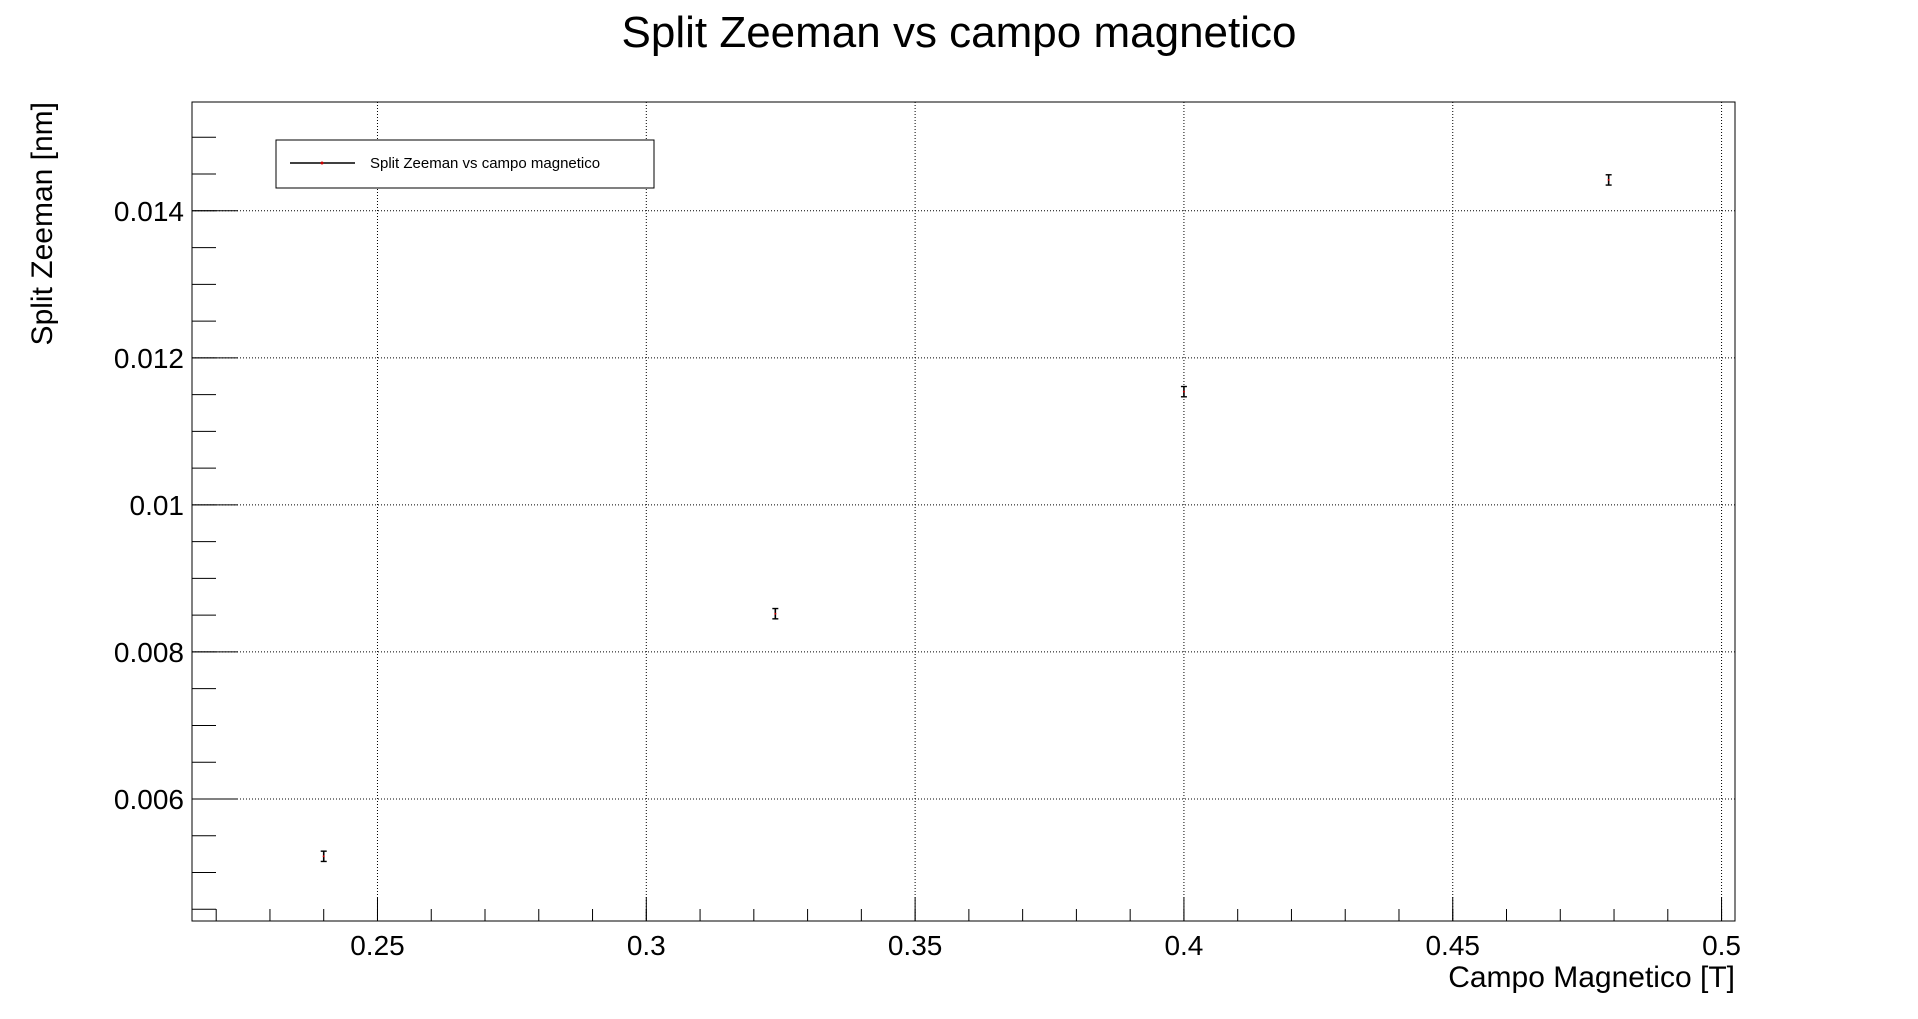 The width and height of the screenshot is (1918, 1019). I want to click on legend: Split Zeeman vs campo magnetico, so click(465, 164).